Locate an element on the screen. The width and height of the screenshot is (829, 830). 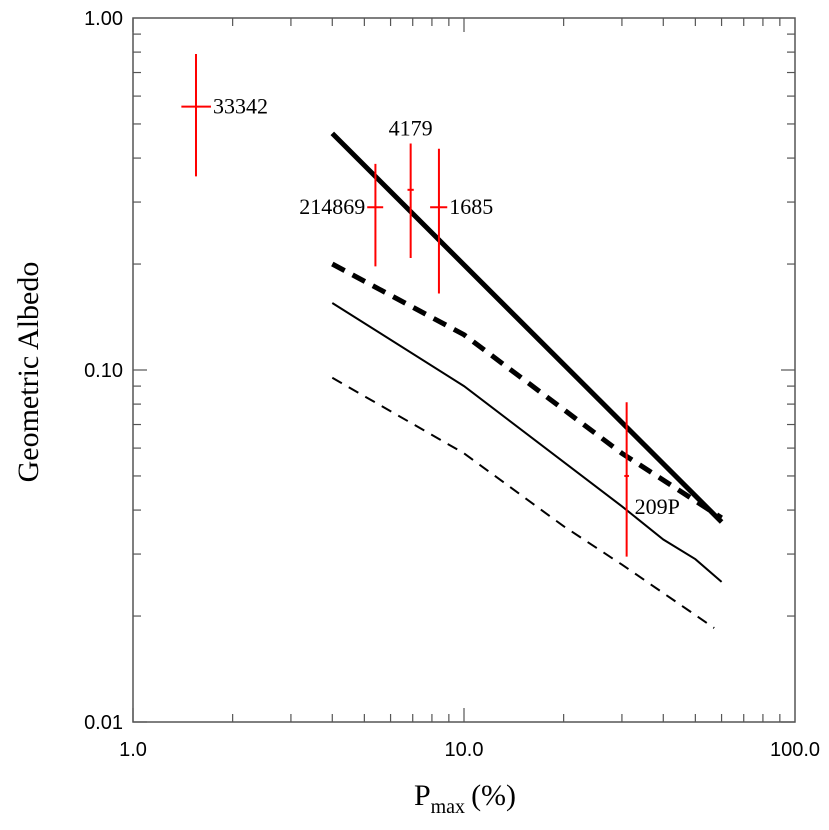
data-point-209P: 209P is located at coordinates (652, 479).